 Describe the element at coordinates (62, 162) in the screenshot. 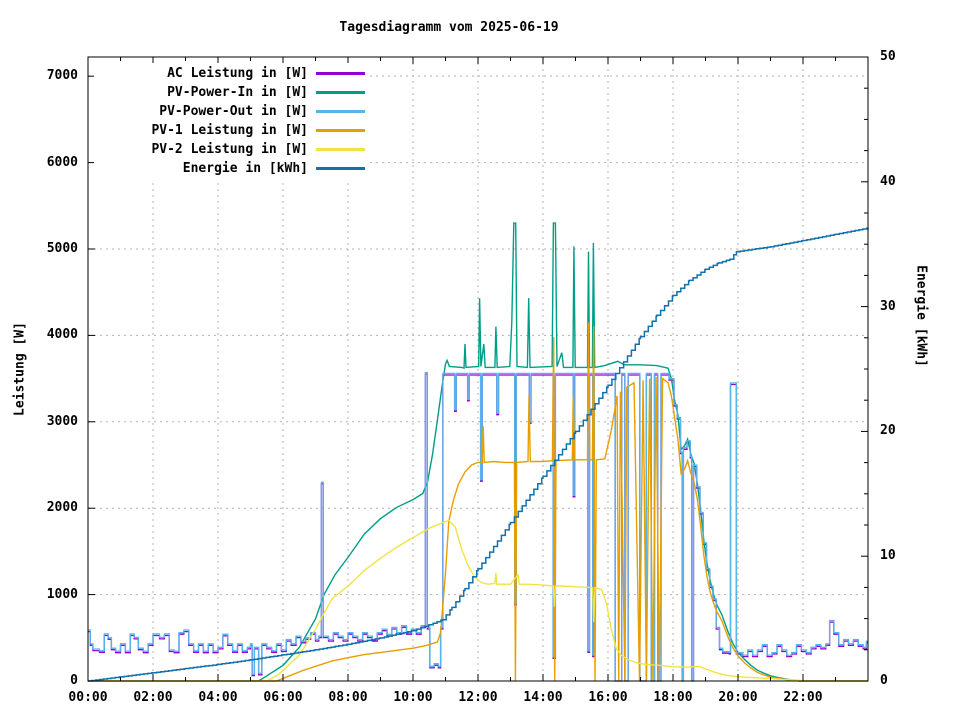

I see `y-left-tick-label: 6000` at that location.